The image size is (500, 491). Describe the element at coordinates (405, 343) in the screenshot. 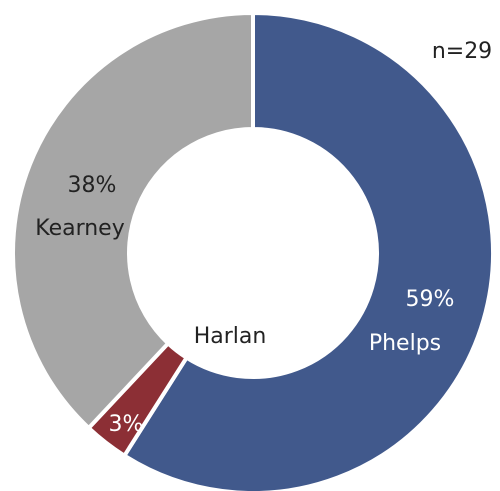

I see `category-label: Phelps` at that location.